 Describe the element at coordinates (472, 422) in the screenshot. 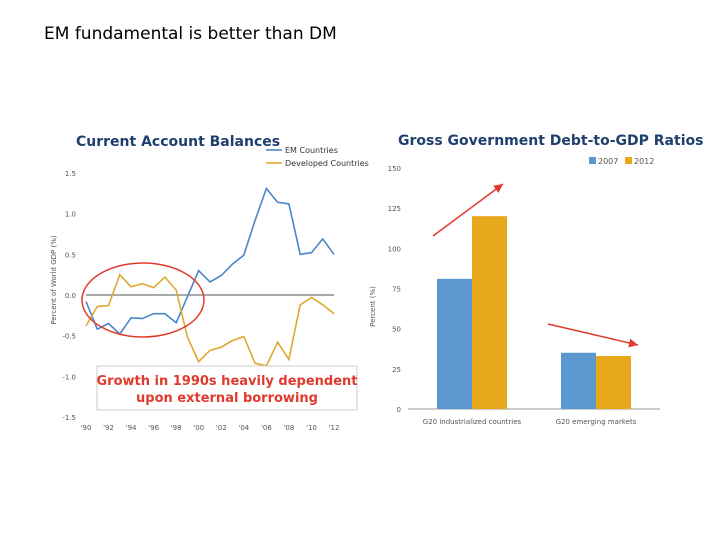

I see `category-label: G20 industrialized countries` at that location.